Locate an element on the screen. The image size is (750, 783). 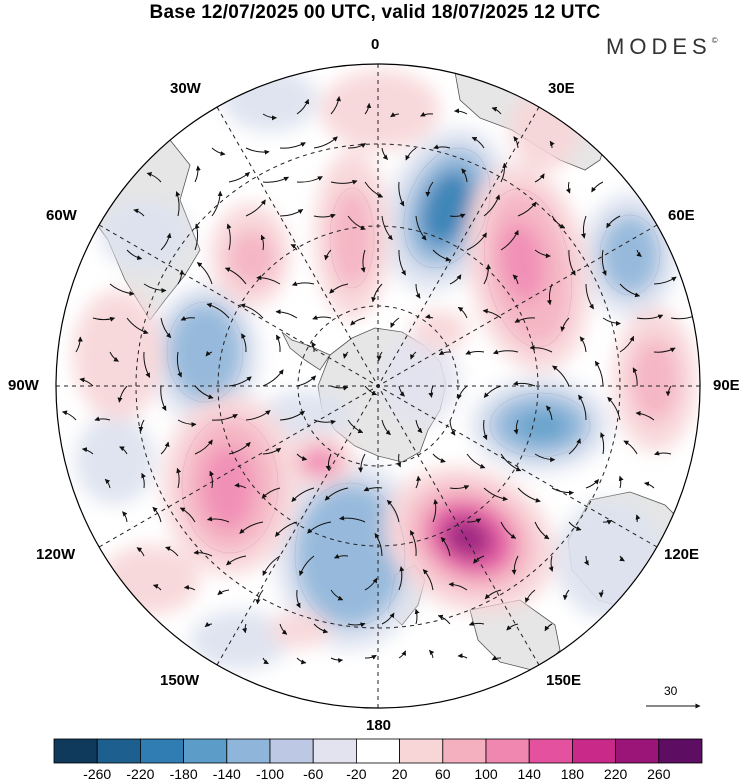
brand-name: MODES is located at coordinates (659, 46).